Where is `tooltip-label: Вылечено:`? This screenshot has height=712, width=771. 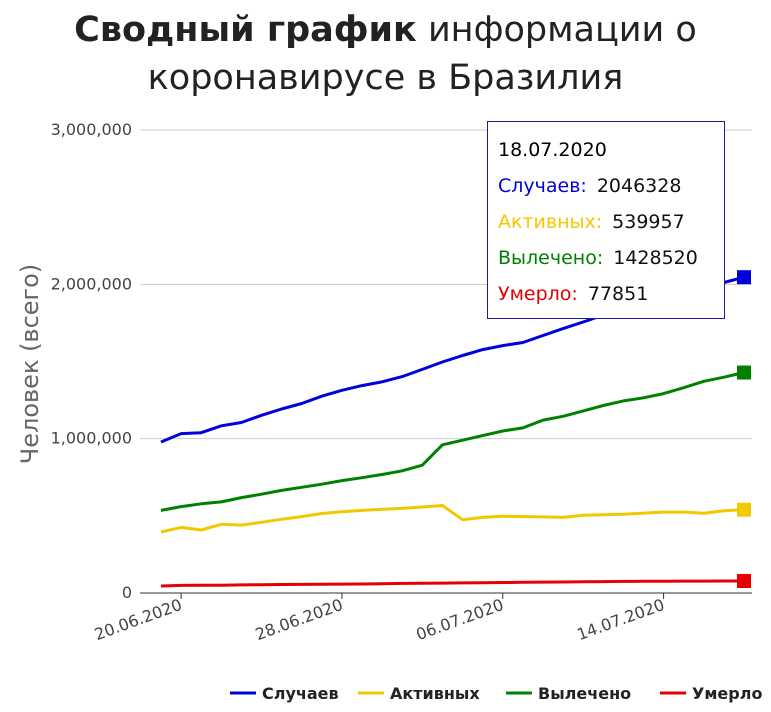 tooltip-label: Вылечено: is located at coordinates (551, 258).